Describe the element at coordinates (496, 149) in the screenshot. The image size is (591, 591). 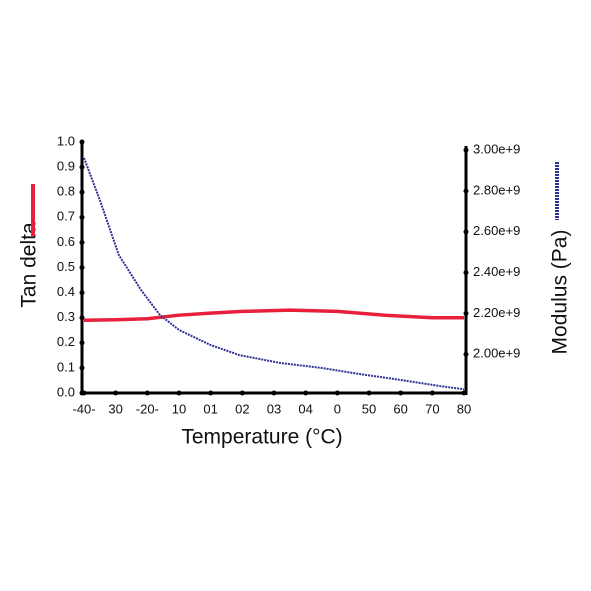
I see `y2-tick-label: 3.00e+9` at that location.